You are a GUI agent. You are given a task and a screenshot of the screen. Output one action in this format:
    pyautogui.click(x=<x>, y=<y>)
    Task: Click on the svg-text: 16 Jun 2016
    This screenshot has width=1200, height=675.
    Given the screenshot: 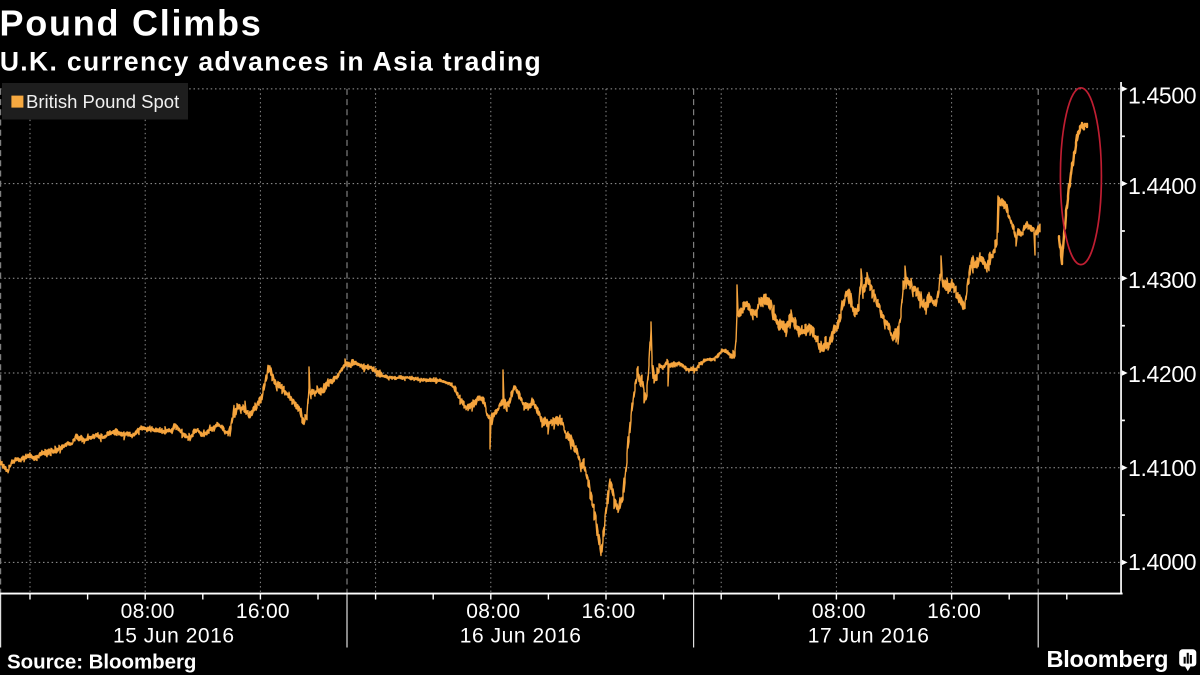 What is the action you would take?
    pyautogui.click(x=521, y=636)
    